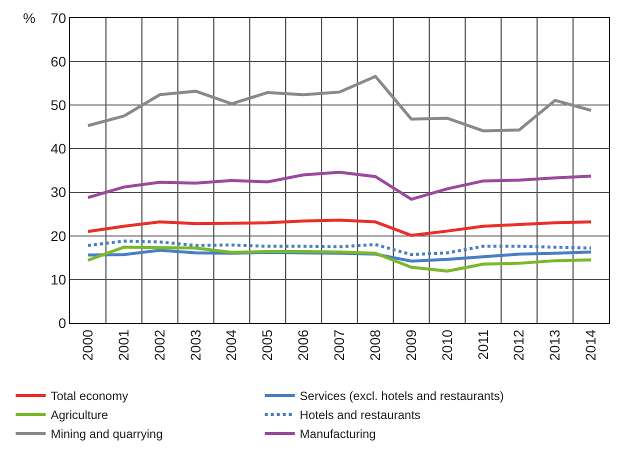 The image size is (617, 456). Describe the element at coordinates (338, 434) in the screenshot. I see `legend-label: Manufacturing` at that location.